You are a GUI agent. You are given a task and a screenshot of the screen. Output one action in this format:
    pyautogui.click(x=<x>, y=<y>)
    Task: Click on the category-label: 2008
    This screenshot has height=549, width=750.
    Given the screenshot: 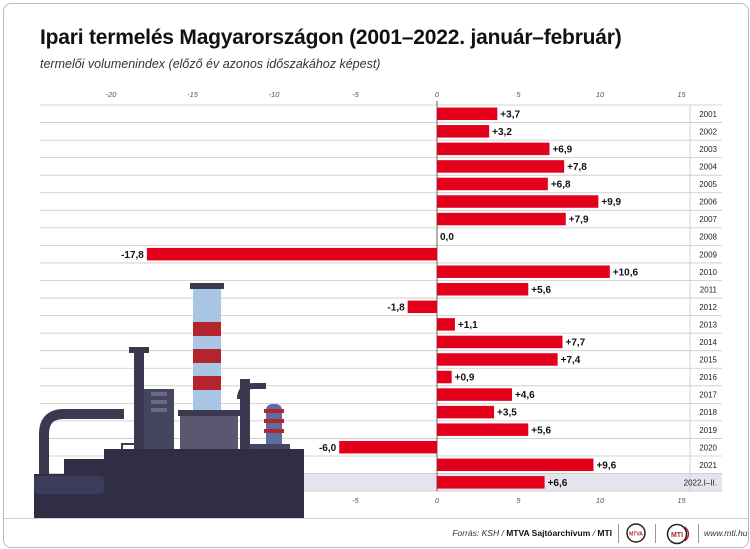 What is the action you would take?
    pyautogui.click(x=708, y=237)
    